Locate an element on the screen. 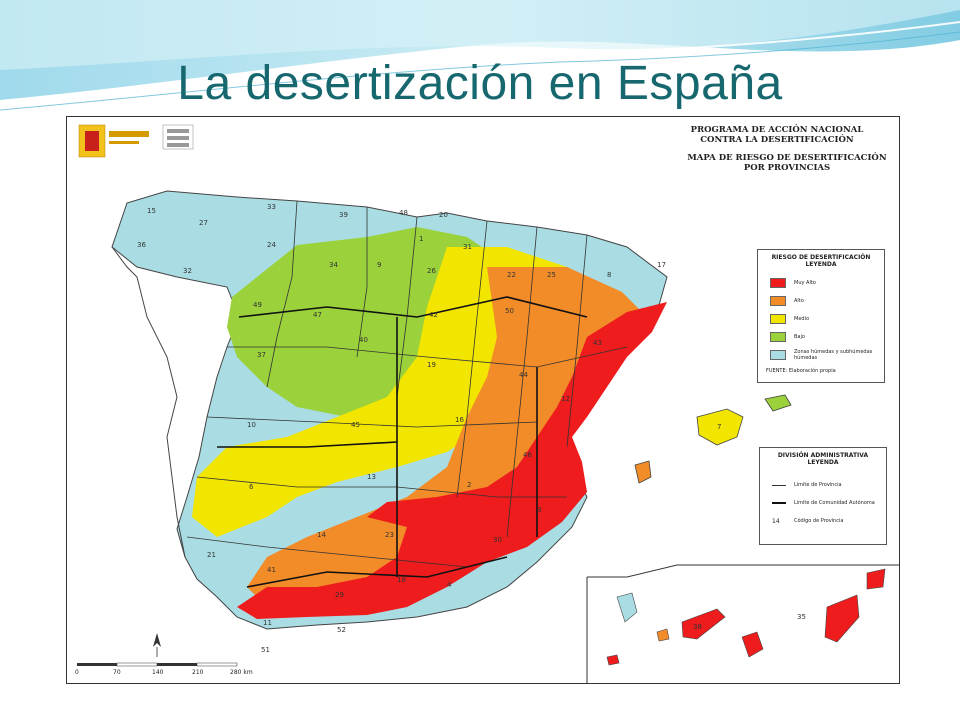 The image size is (960, 720). province-code-51: 51 is located at coordinates (265, 650).